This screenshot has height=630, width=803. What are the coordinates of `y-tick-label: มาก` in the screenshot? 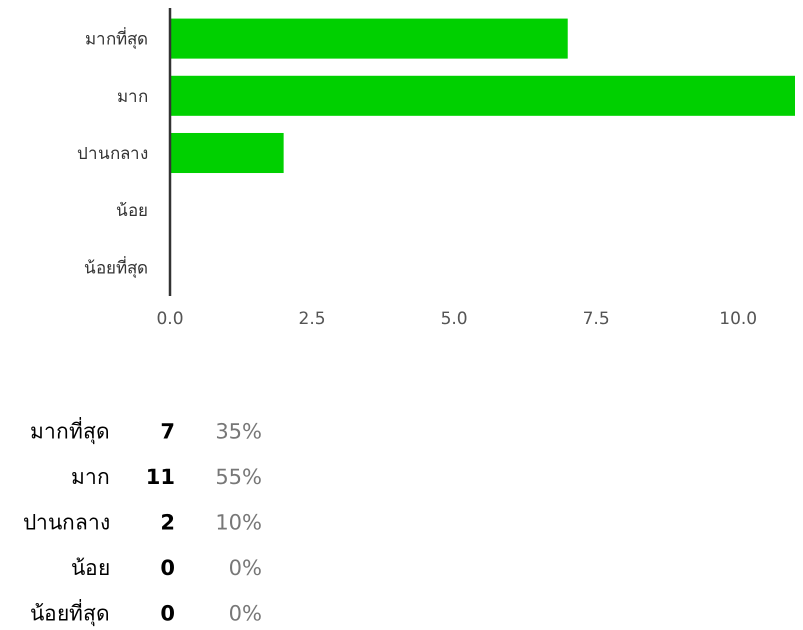 It's located at (132, 96).